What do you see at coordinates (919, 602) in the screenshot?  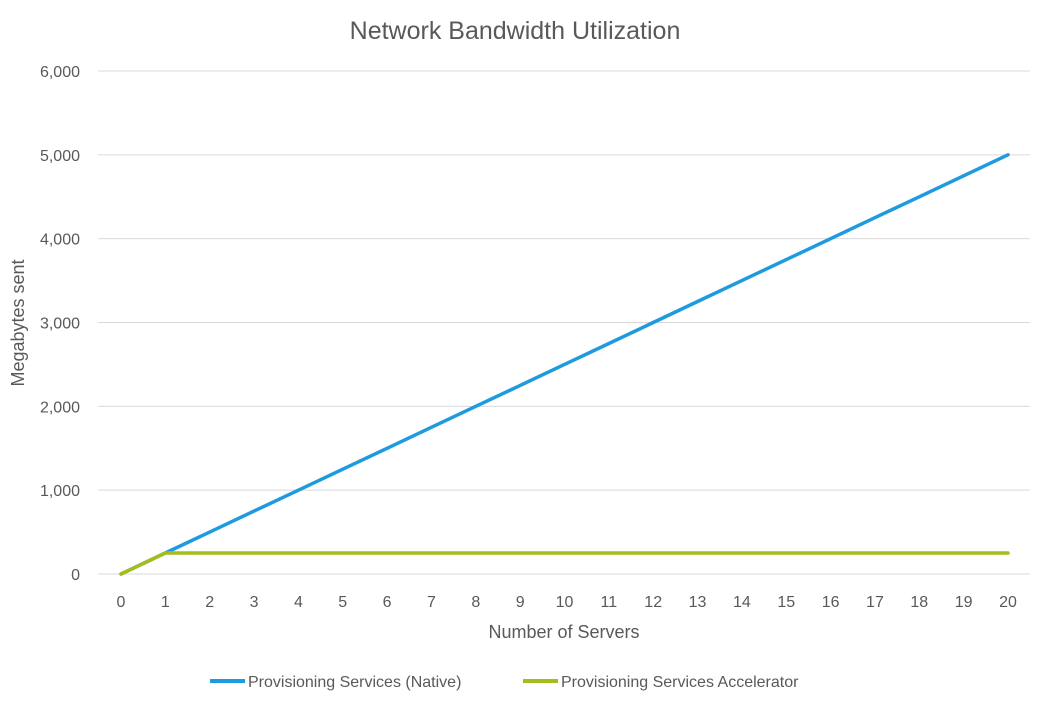 I see `x-tick-label: 18` at bounding box center [919, 602].